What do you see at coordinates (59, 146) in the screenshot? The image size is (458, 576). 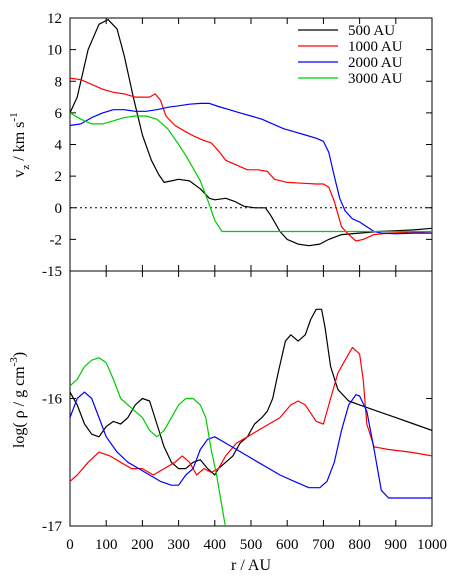 I see `y-tick-label: 4` at bounding box center [59, 146].